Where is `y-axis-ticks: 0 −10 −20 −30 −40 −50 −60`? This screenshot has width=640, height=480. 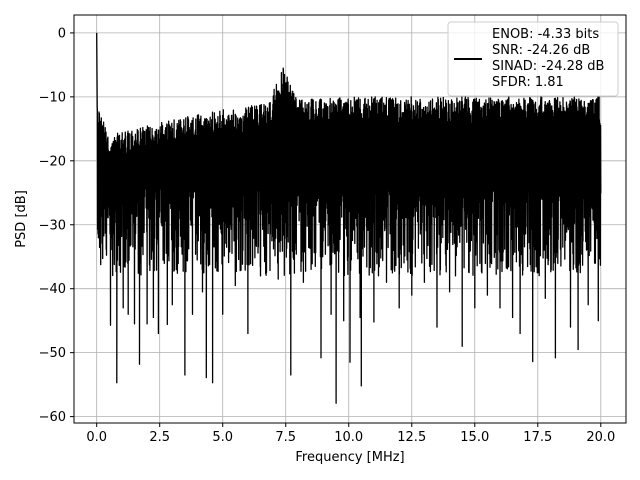 y-axis-ticks: 0 −10 −20 −30 −40 −50 −60 is located at coordinates (56, 225).